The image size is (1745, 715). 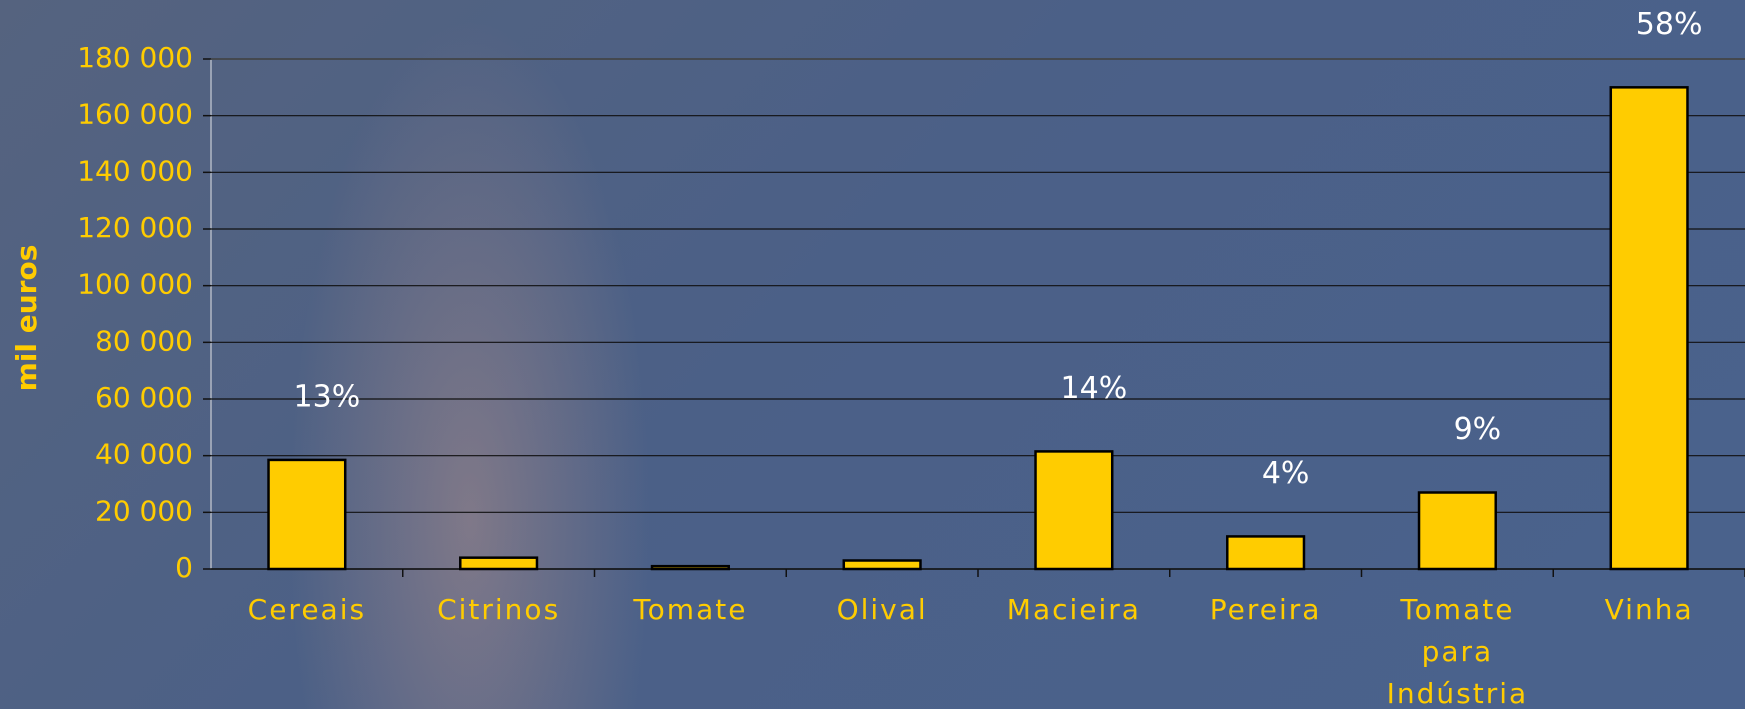 I want to click on y-tick-label: 20 000, so click(x=144, y=510).